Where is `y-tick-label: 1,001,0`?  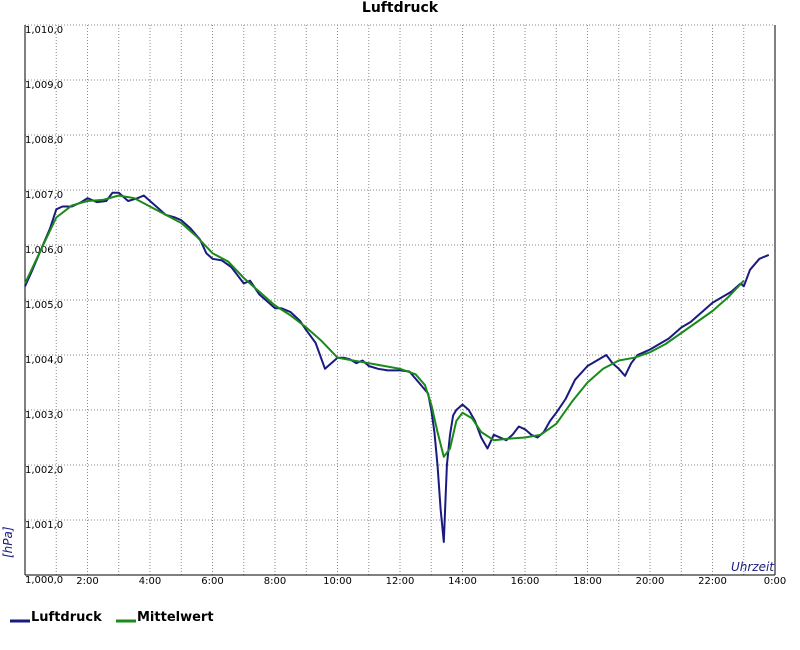 y-tick-label: 1,001,0 is located at coordinates (44, 525).